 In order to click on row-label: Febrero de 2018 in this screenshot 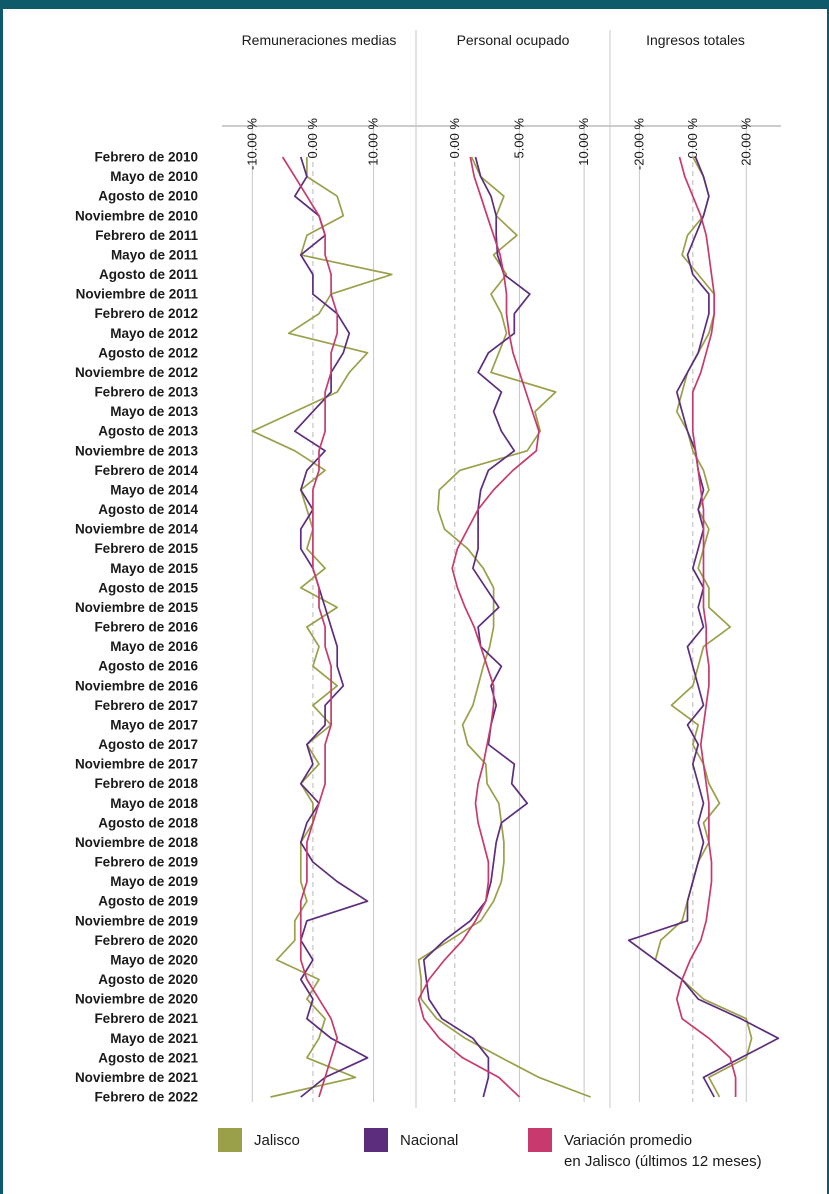, I will do `click(146, 783)`.